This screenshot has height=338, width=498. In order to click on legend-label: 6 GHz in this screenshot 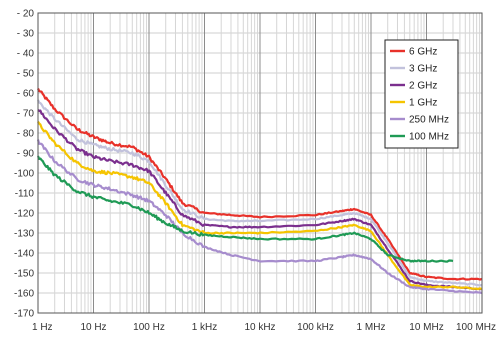, I will do `click(423, 52)`.